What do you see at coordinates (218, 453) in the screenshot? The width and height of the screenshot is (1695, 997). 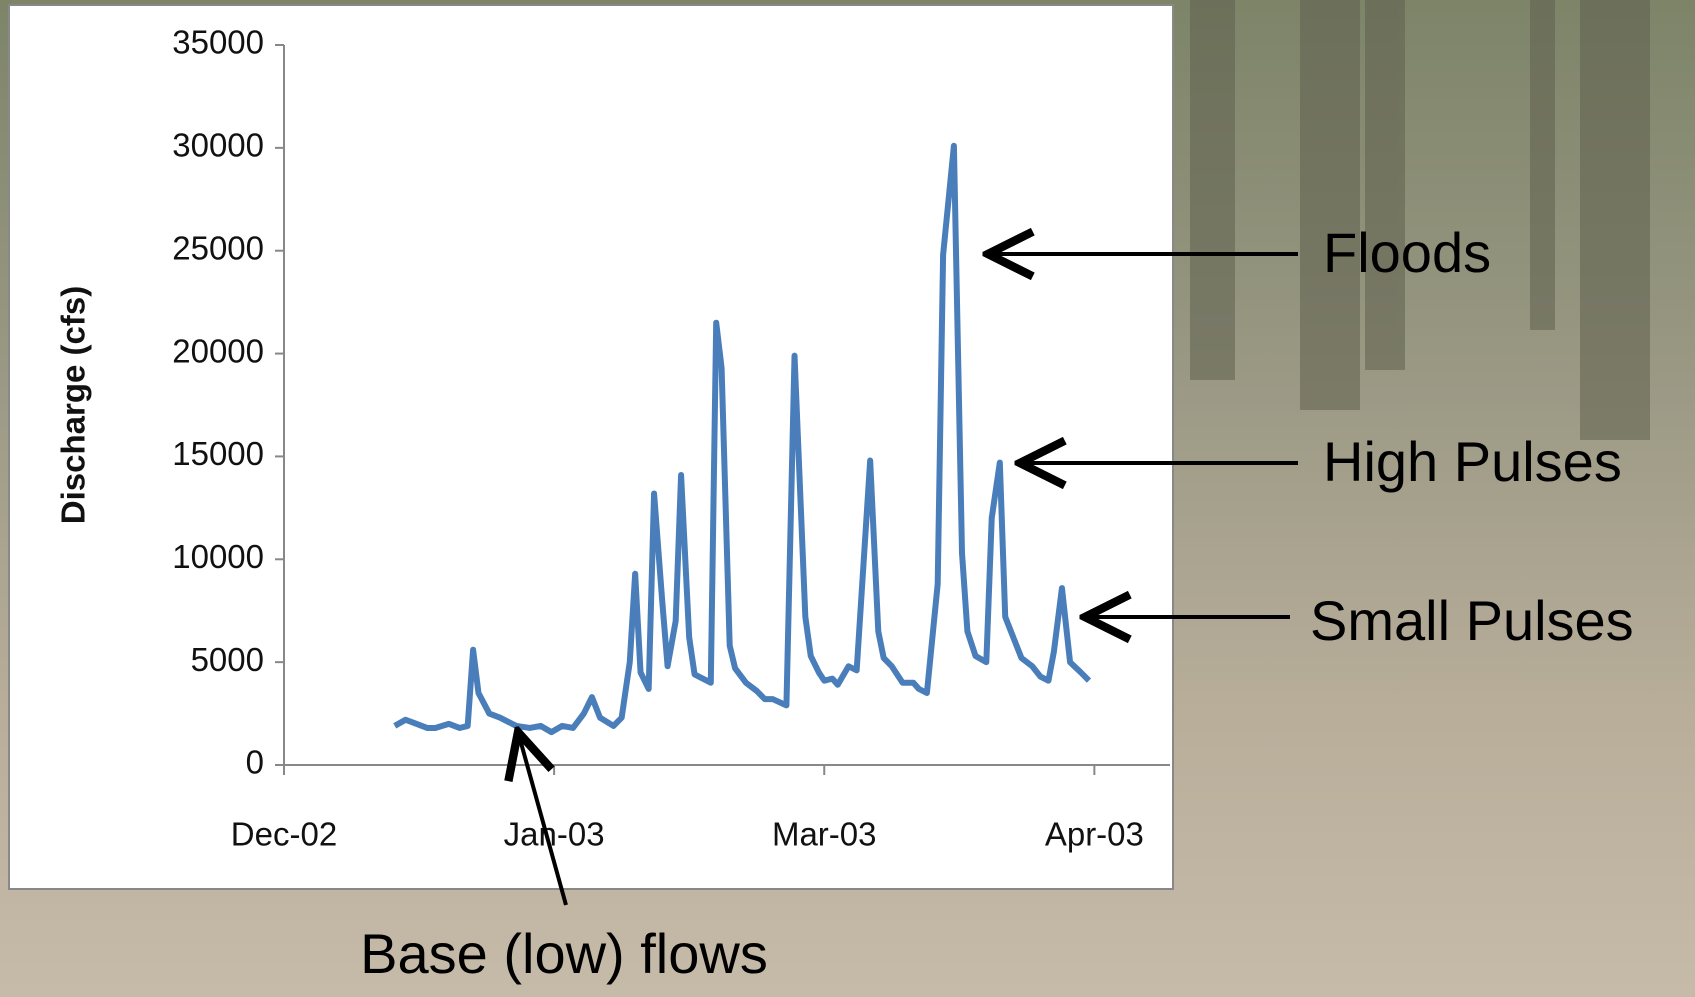 I see `y-tick-label: 15000` at bounding box center [218, 453].